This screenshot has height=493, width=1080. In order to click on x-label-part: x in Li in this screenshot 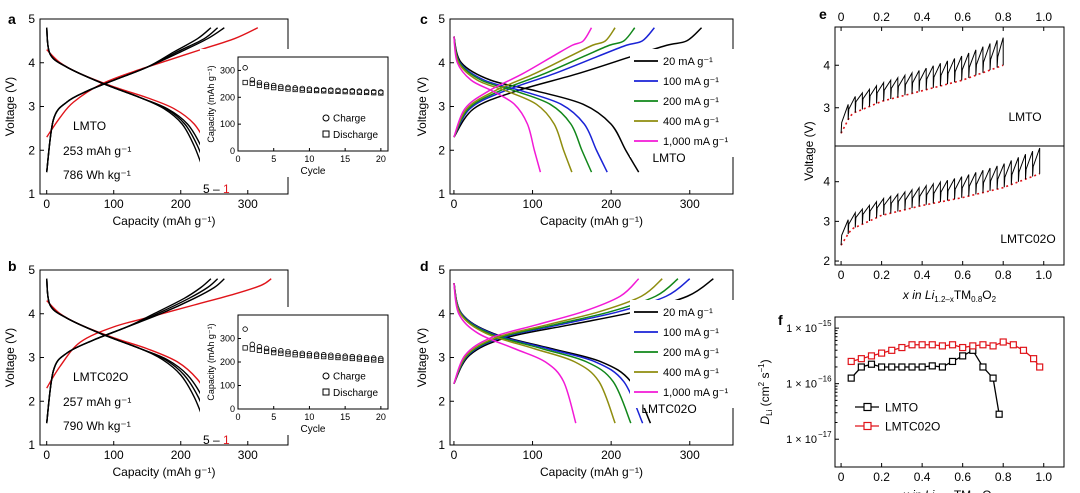, I will do `click(918, 490)`.